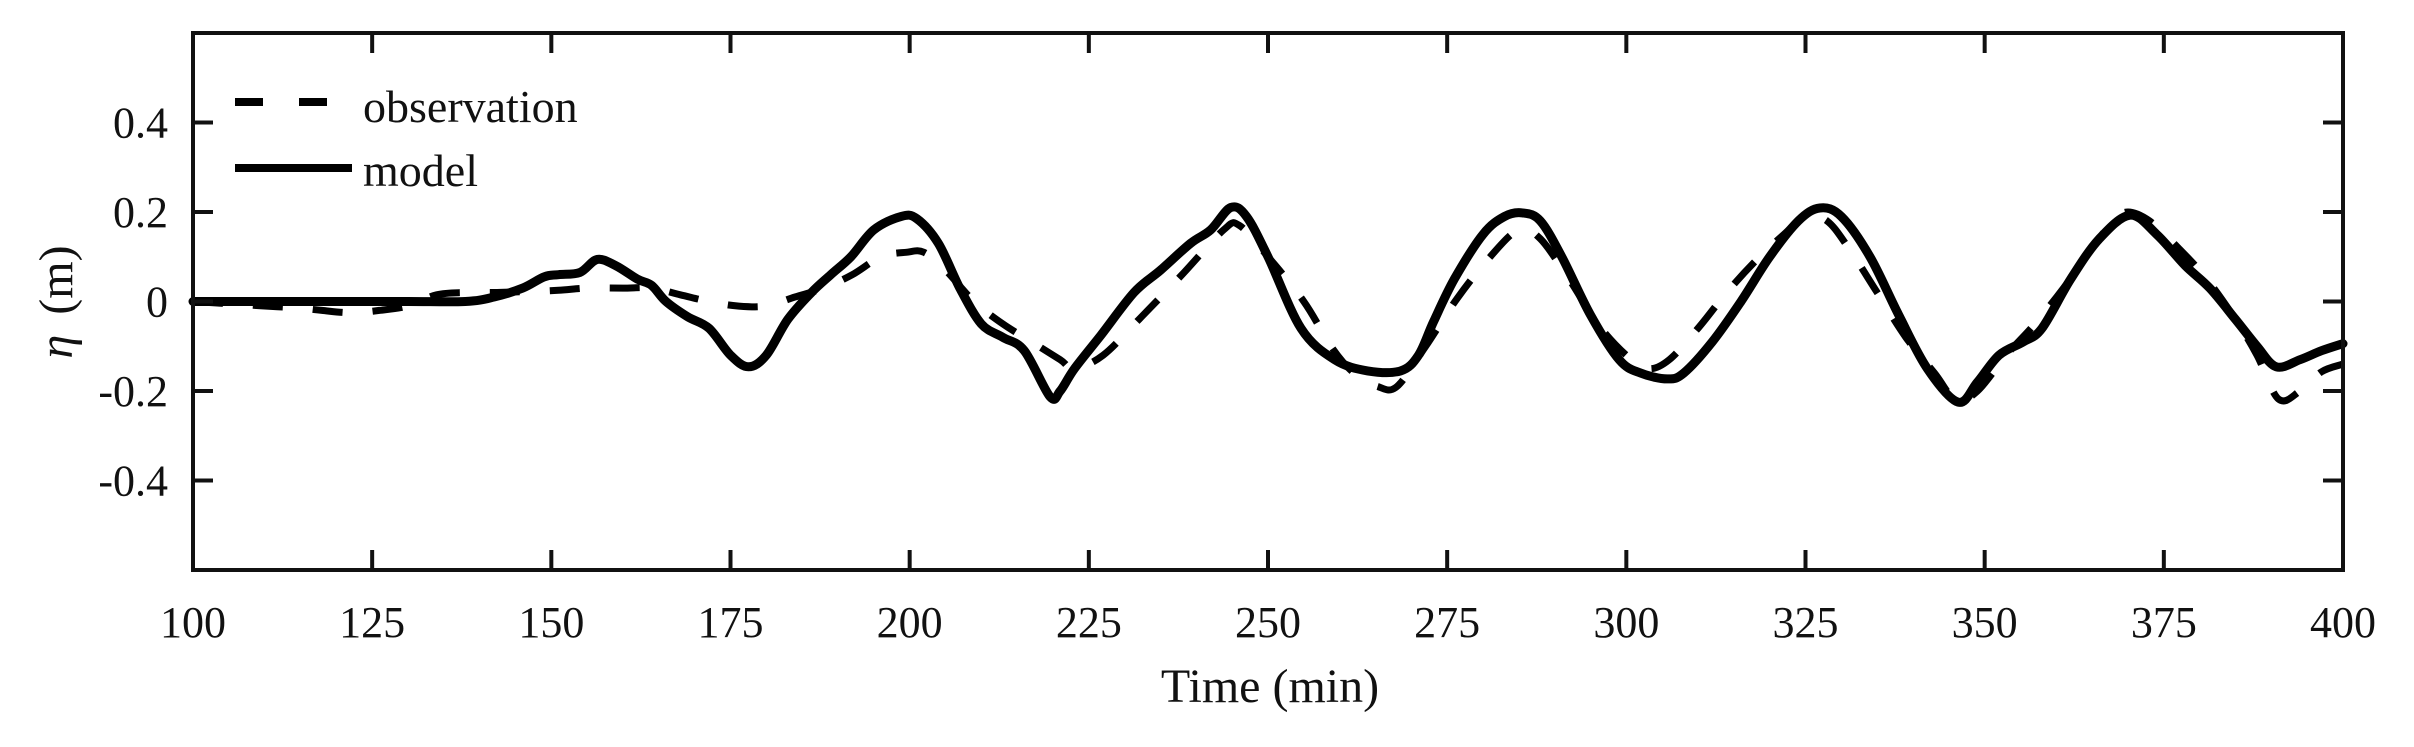  What do you see at coordinates (140, 212) in the screenshot?
I see `y-tick-label: 0.2` at bounding box center [140, 212].